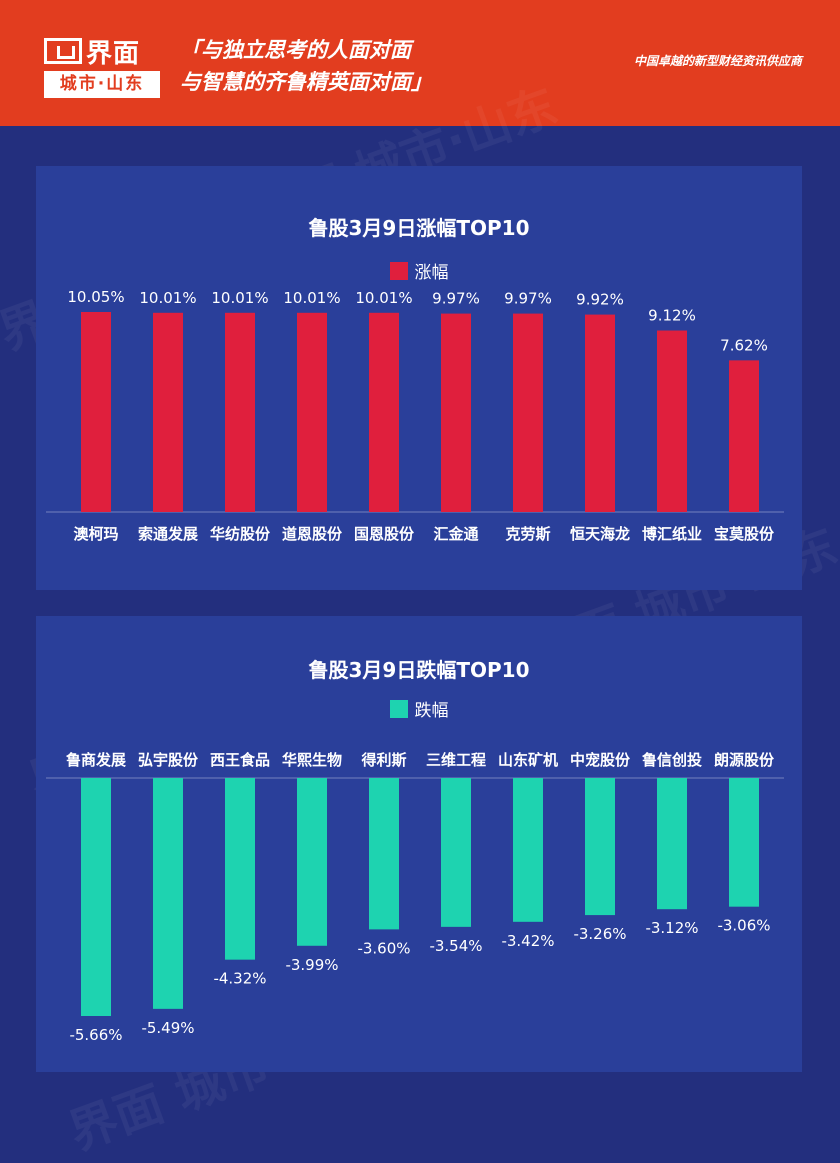 This screenshot has width=840, height=1163. I want to click on loss-chart-title: 鲁股3月9日跌幅TOP10, so click(419, 670).